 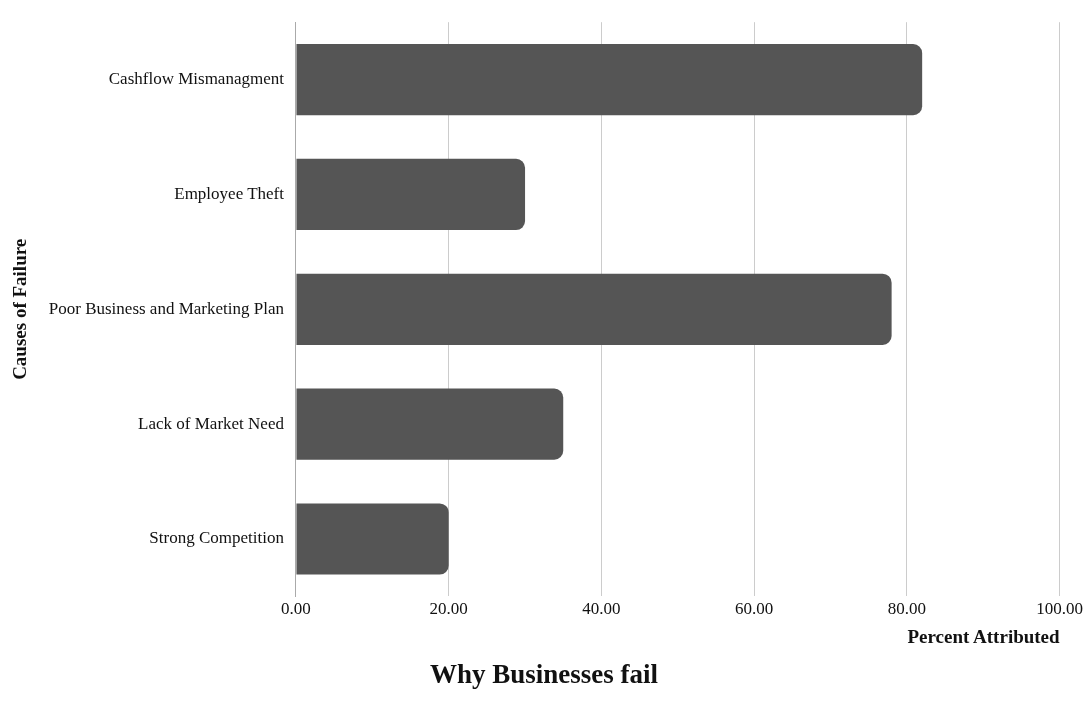 What do you see at coordinates (754, 609) in the screenshot?
I see `x-tick-label: 60.00` at bounding box center [754, 609].